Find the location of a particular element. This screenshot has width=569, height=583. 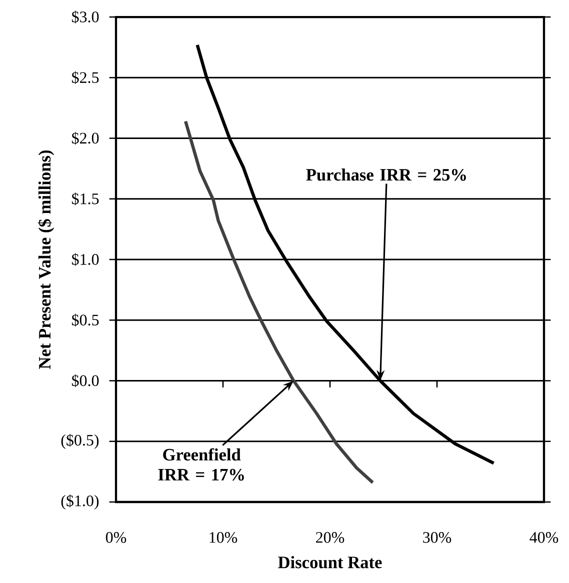

x-tick-label: 10% is located at coordinates (224, 537).